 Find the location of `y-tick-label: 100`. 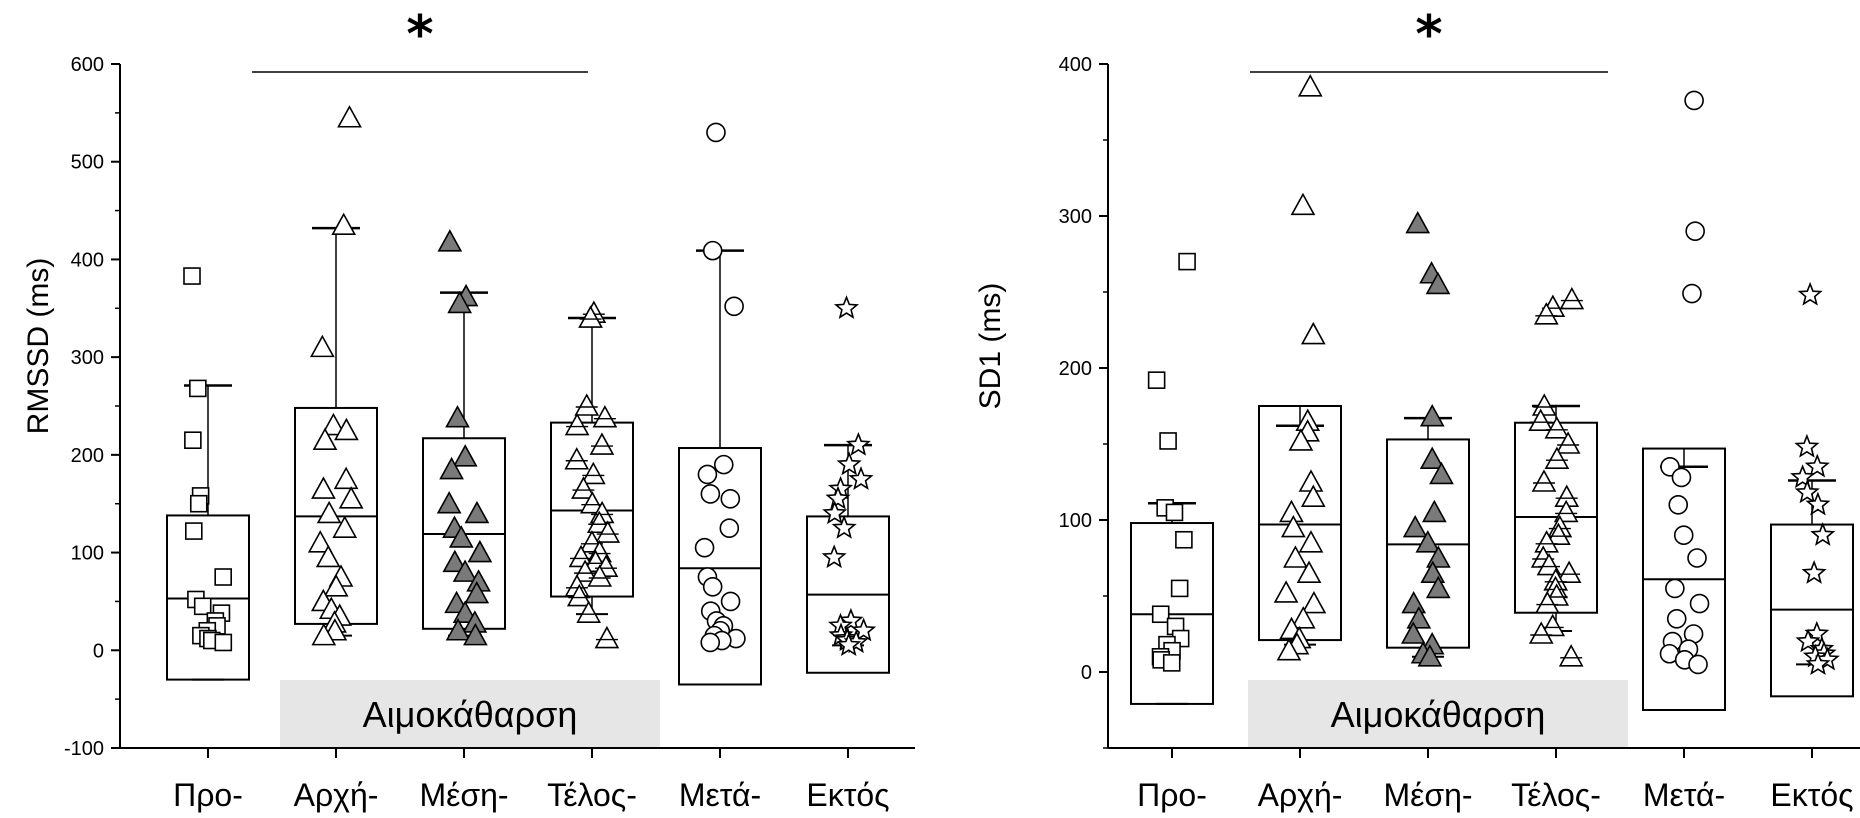

y-tick-label: 100 is located at coordinates (1075, 521).